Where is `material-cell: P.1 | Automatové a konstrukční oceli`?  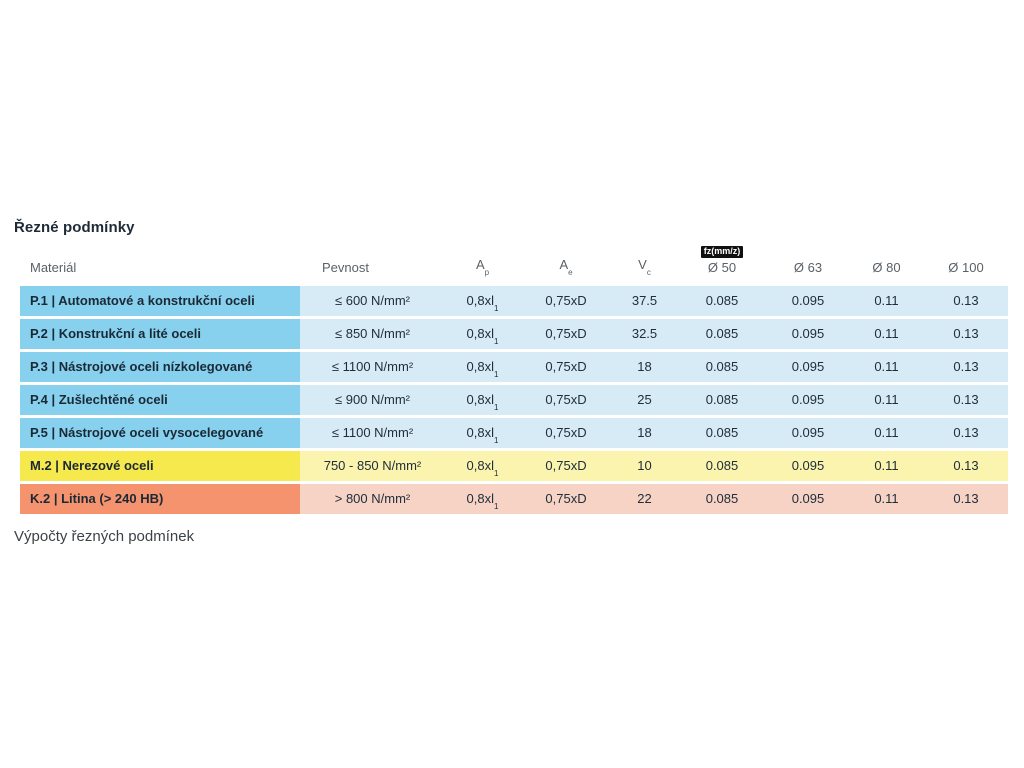 material-cell: P.1 | Automatové a konstrukční oceli is located at coordinates (160, 301).